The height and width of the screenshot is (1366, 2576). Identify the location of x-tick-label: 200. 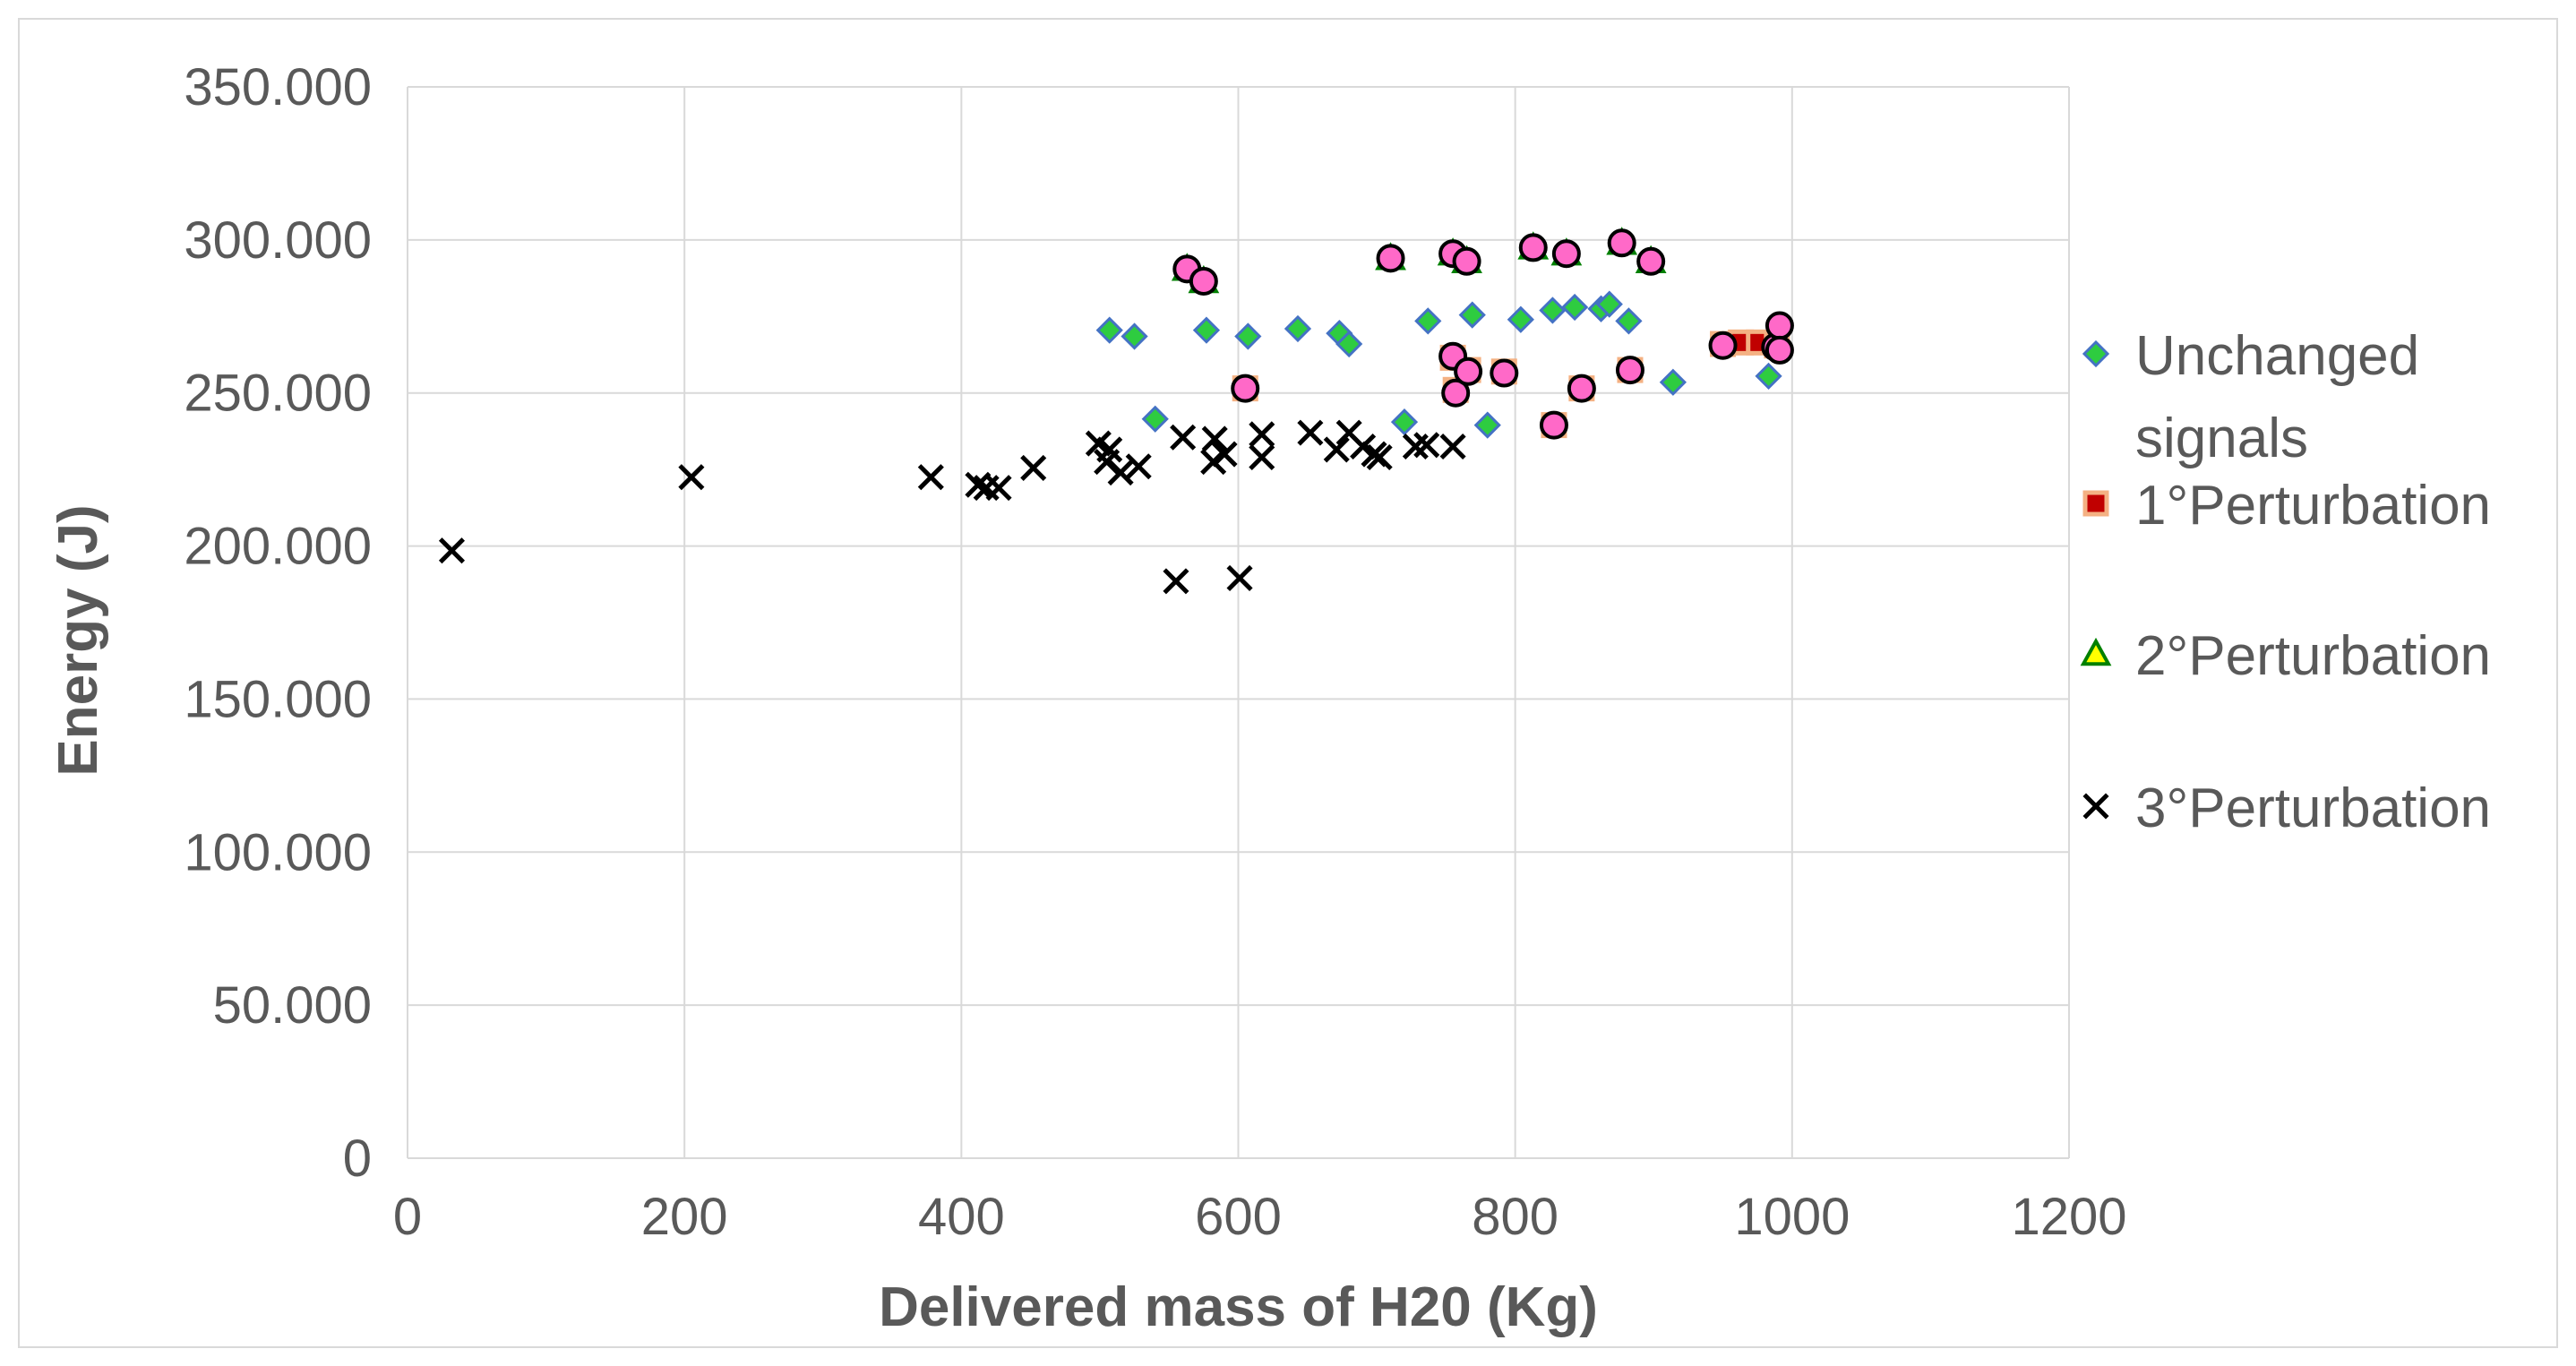
(684, 1217).